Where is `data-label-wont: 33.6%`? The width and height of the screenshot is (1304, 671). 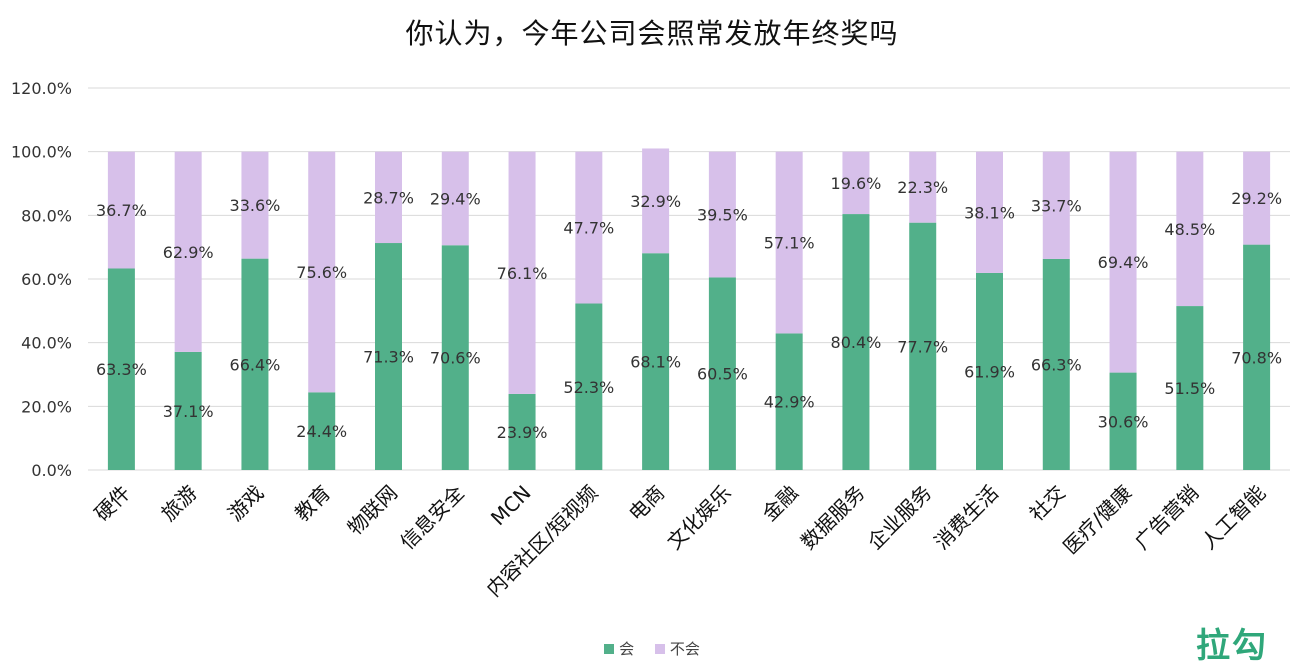 data-label-wont: 33.6% is located at coordinates (255, 205).